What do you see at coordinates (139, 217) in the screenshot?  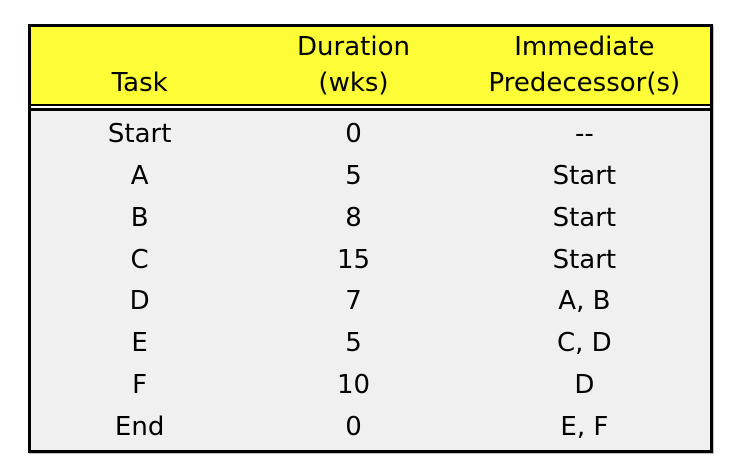 I see `cell-task: B` at bounding box center [139, 217].